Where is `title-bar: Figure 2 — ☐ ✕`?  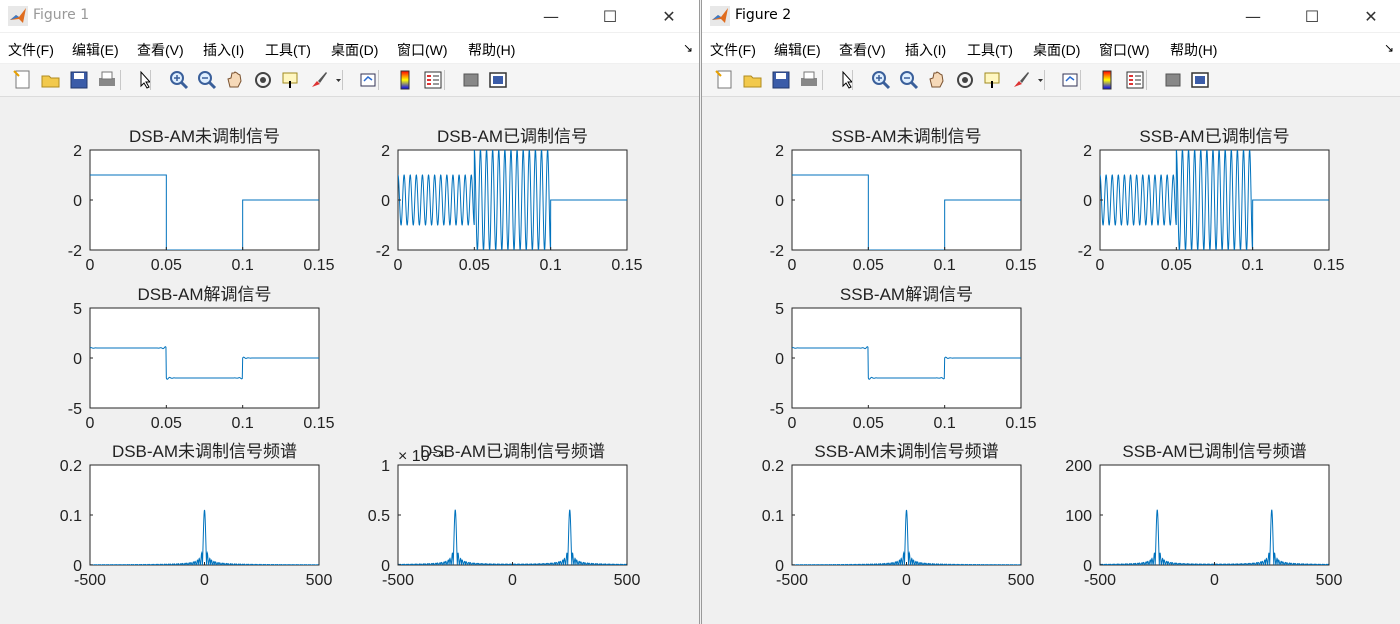 title-bar: Figure 2 — ☐ ✕ is located at coordinates (1051, 16).